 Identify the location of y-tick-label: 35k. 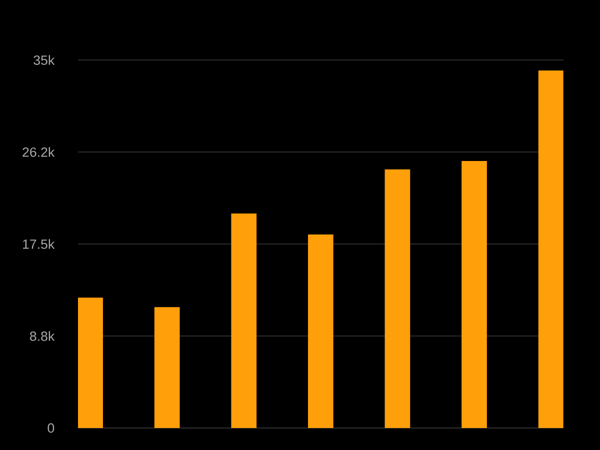
(44, 60).